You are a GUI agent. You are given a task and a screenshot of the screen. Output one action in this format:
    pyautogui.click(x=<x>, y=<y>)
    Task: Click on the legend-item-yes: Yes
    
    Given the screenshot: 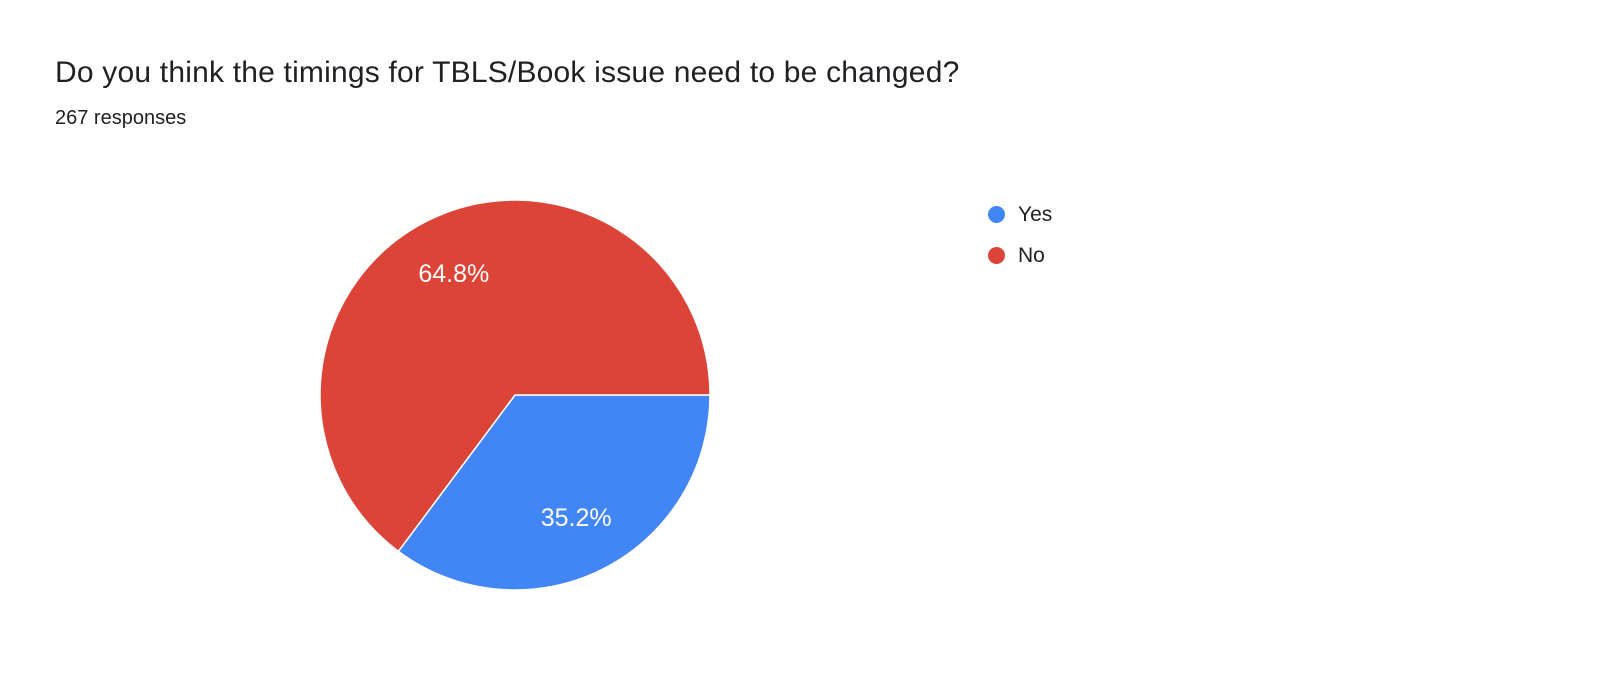 What is the action you would take?
    pyautogui.click(x=1020, y=214)
    